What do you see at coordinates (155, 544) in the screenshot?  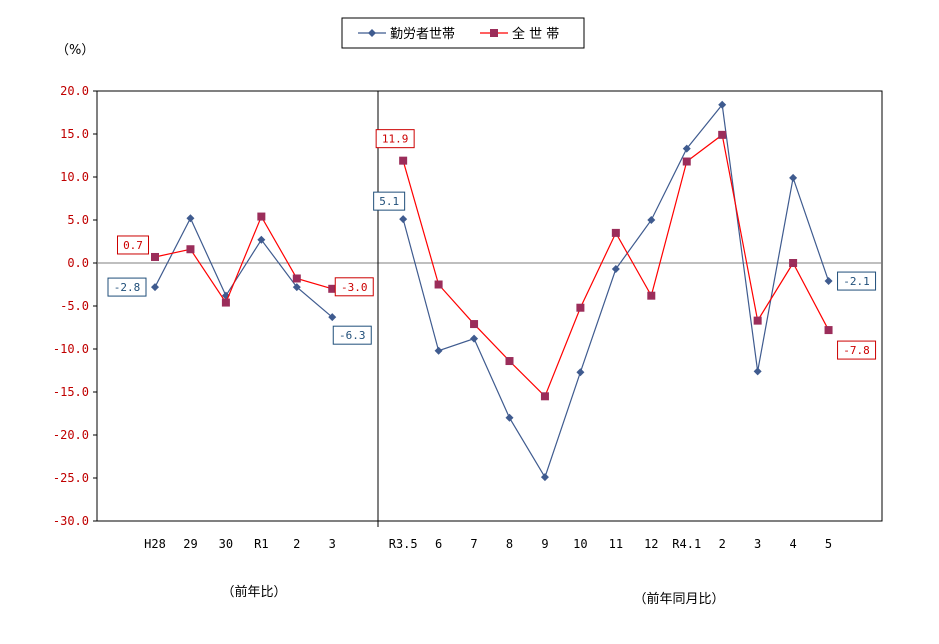 I see `x-tick-label: H28` at bounding box center [155, 544].